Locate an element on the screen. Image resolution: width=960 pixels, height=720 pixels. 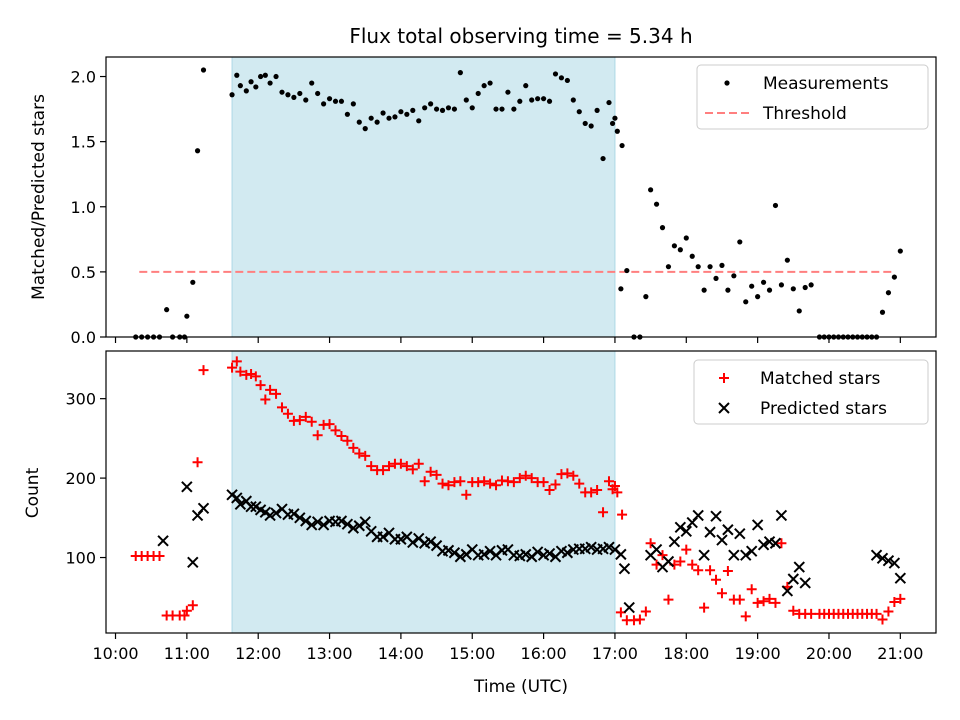
y-tick-label: 2.0 is located at coordinates (83, 77).